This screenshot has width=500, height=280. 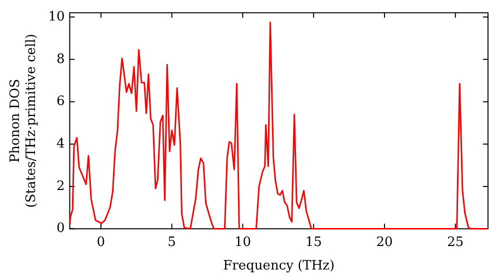 I want to click on x-tick-label: 25, so click(x=455, y=242).